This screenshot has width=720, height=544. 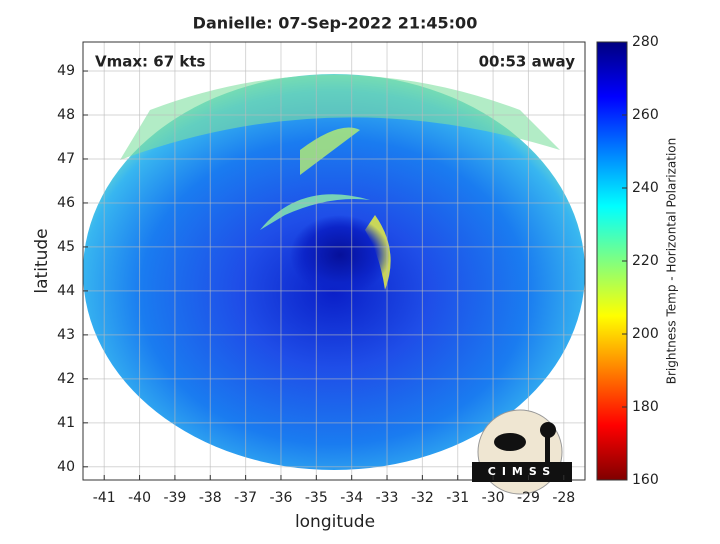 I want to click on logo-tower, so click(x=547, y=446).